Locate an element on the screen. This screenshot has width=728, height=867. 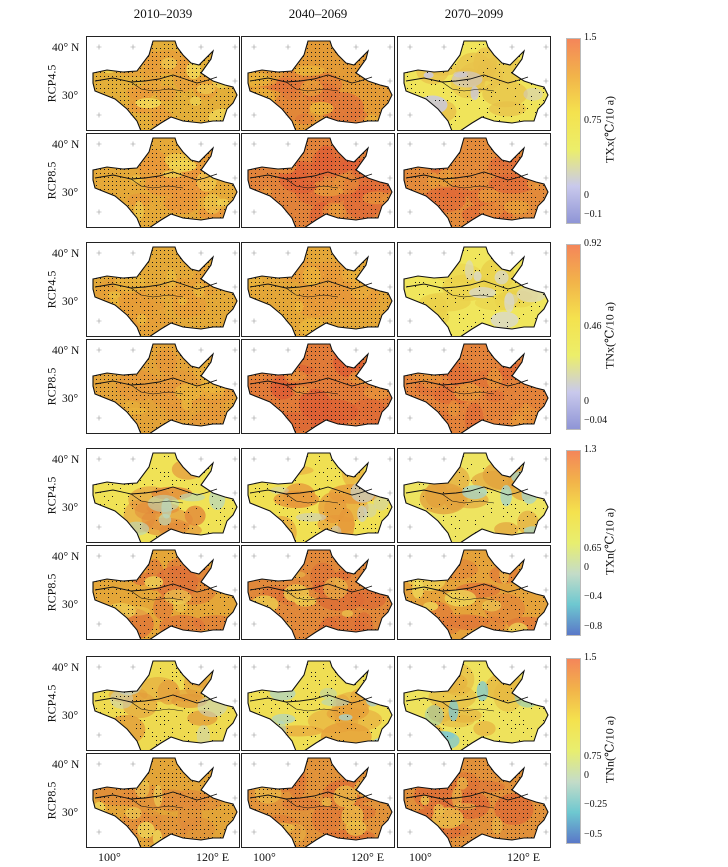
scenario-label: RCP8.5 is located at coordinates (51, 180).